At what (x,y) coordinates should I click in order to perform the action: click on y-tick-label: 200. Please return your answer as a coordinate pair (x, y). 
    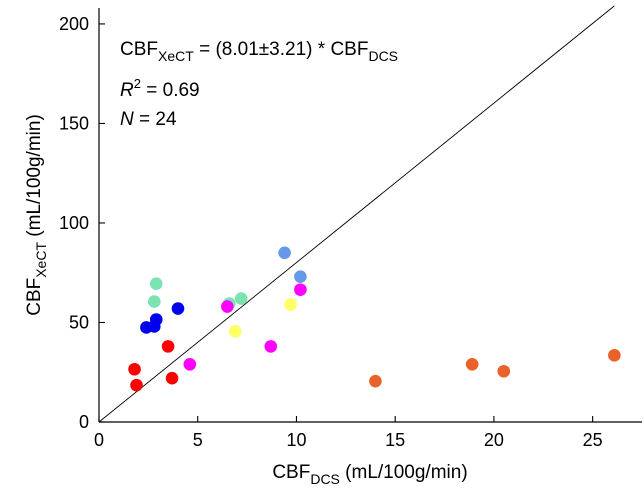
    Looking at the image, I should click on (74, 24).